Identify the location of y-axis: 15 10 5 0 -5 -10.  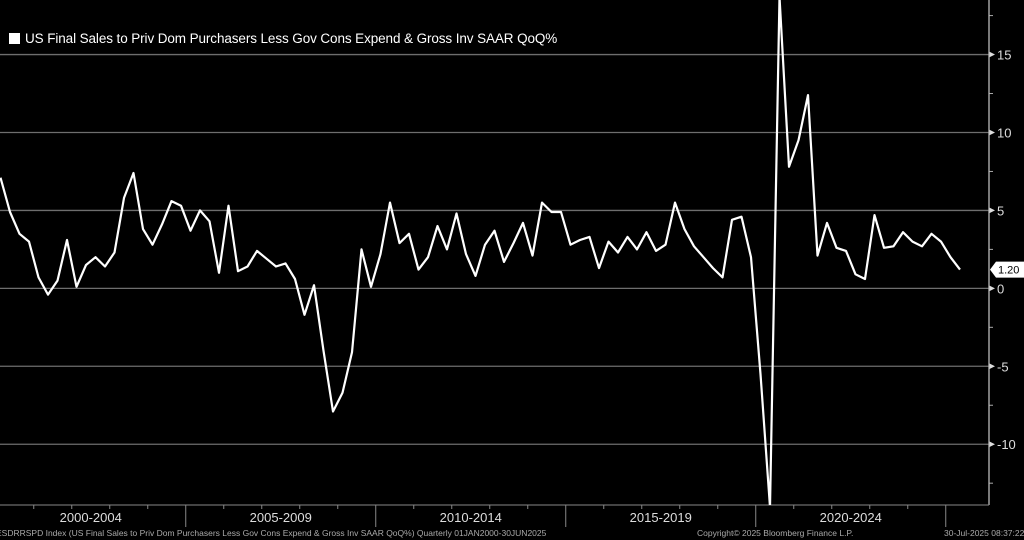
(1002, 252).